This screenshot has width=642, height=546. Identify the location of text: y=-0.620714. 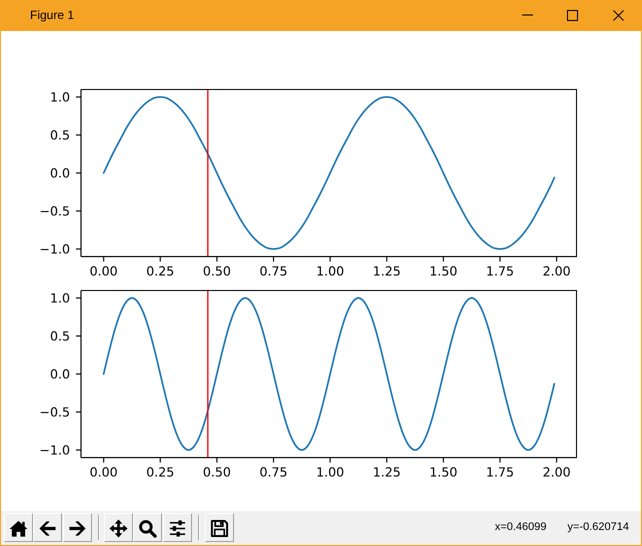
(598, 527).